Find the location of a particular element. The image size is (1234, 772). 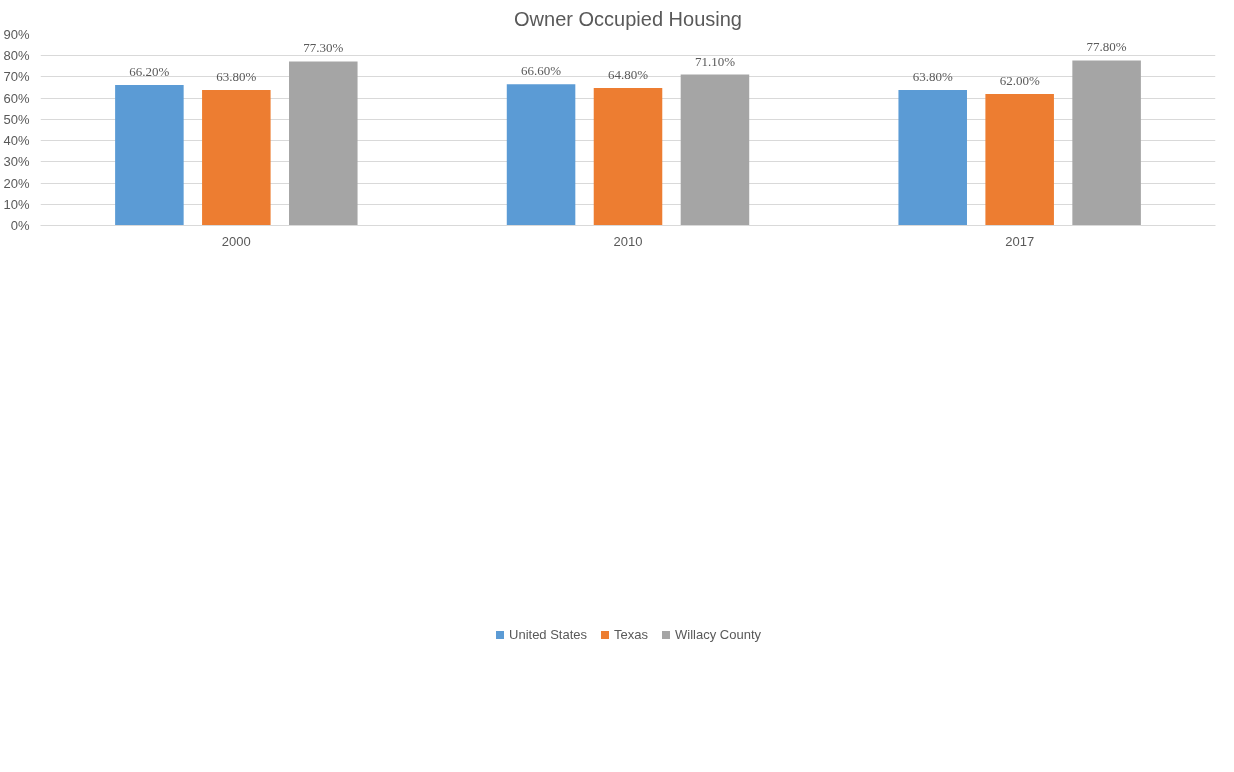

y-tick-label: 90% is located at coordinates (16, 34).